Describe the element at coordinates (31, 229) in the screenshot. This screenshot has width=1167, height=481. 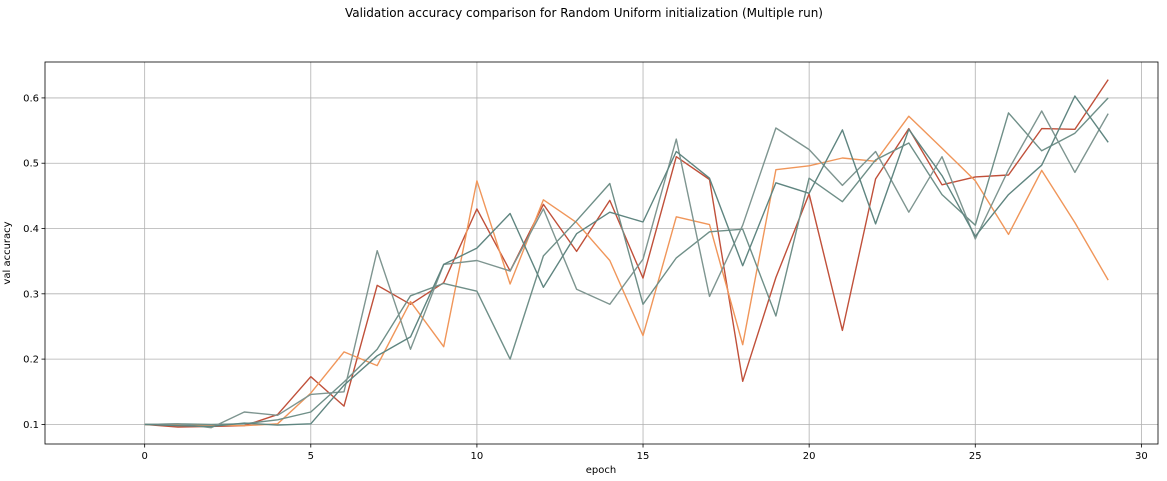
I see `y-tick-label: 0.4` at that location.